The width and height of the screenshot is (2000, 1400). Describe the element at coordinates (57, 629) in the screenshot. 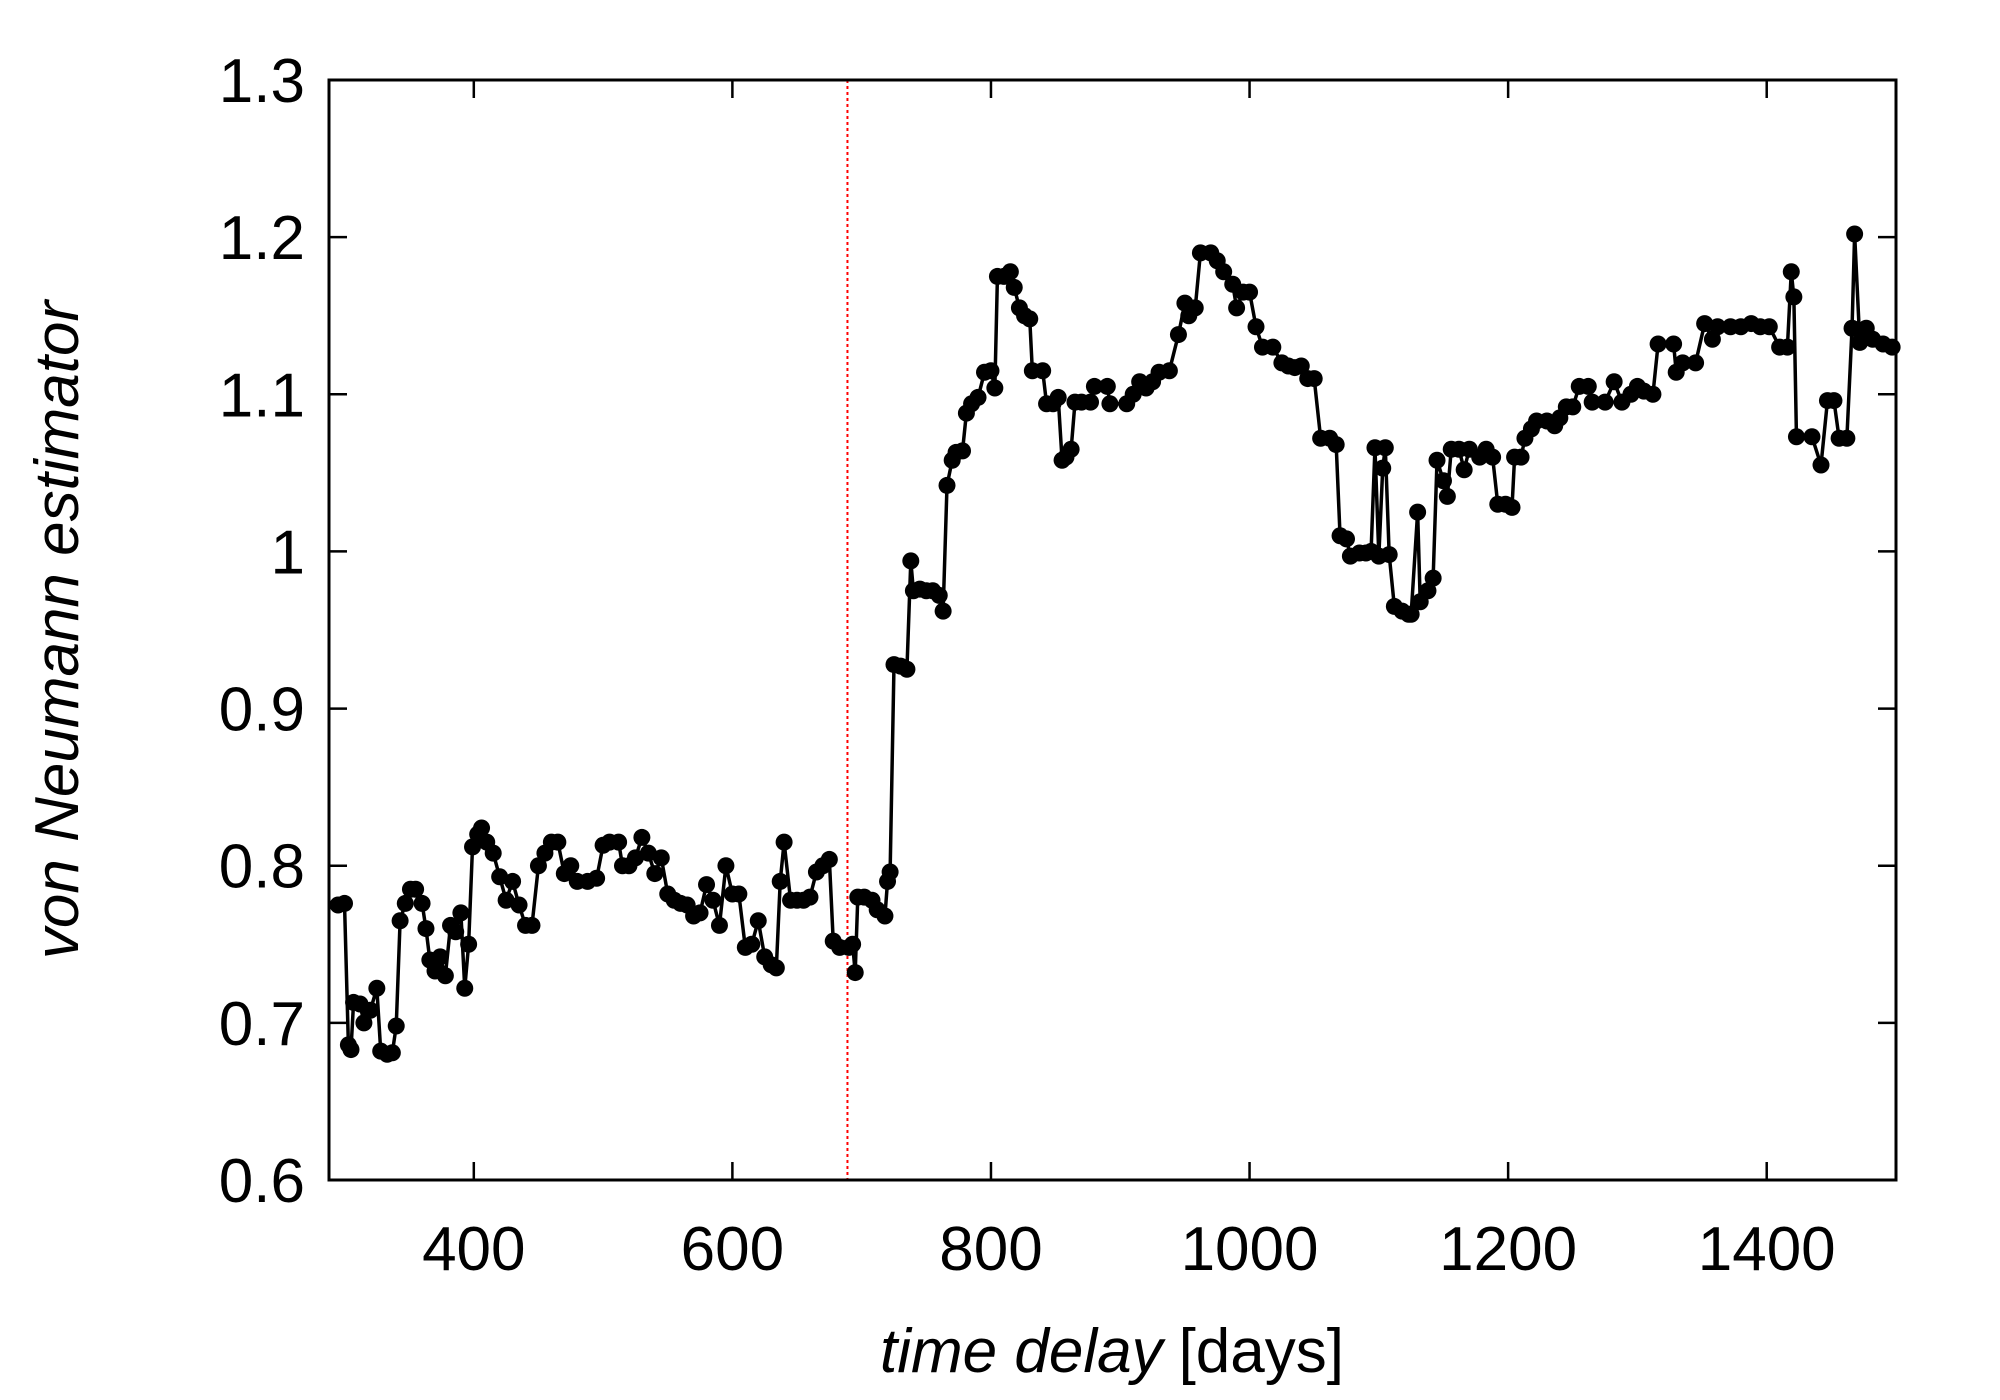

I see `y-axis-label: von Neumann estimator` at that location.